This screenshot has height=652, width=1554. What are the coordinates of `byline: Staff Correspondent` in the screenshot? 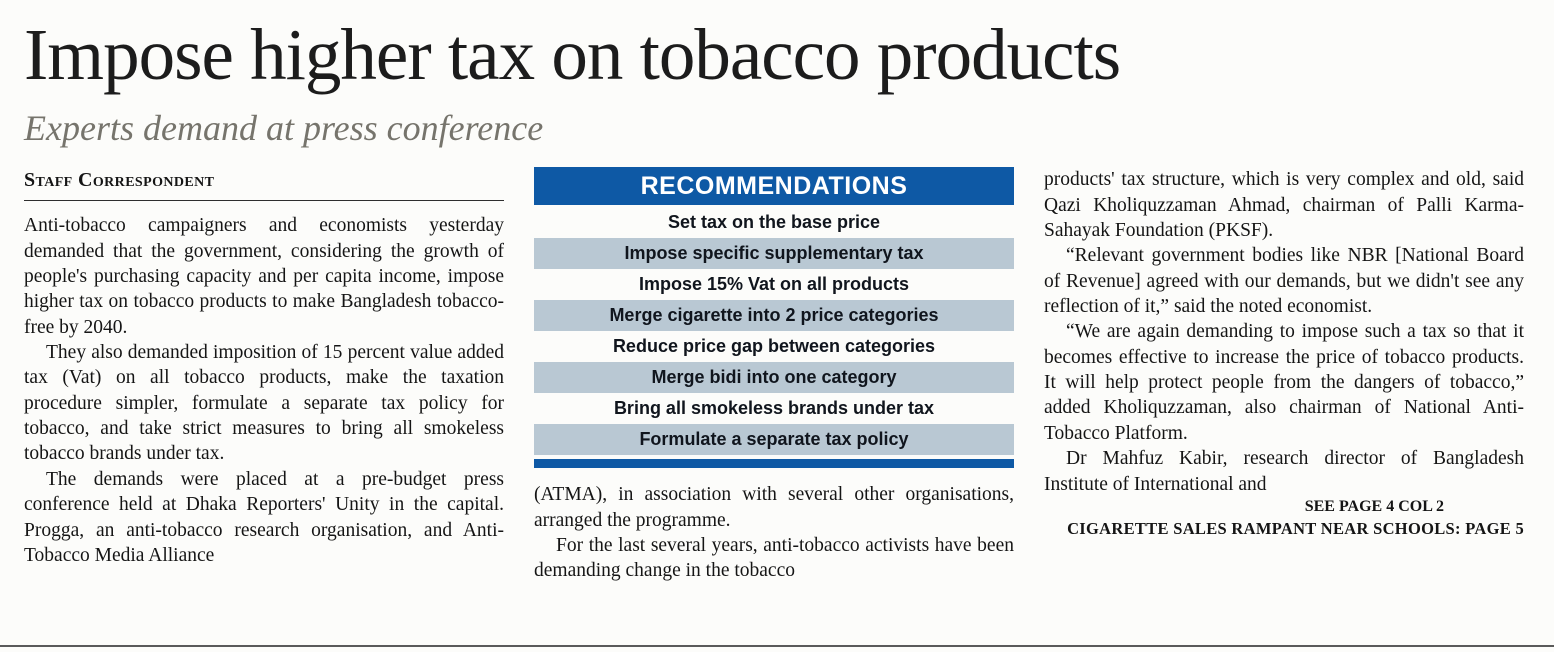 It's located at (119, 180).